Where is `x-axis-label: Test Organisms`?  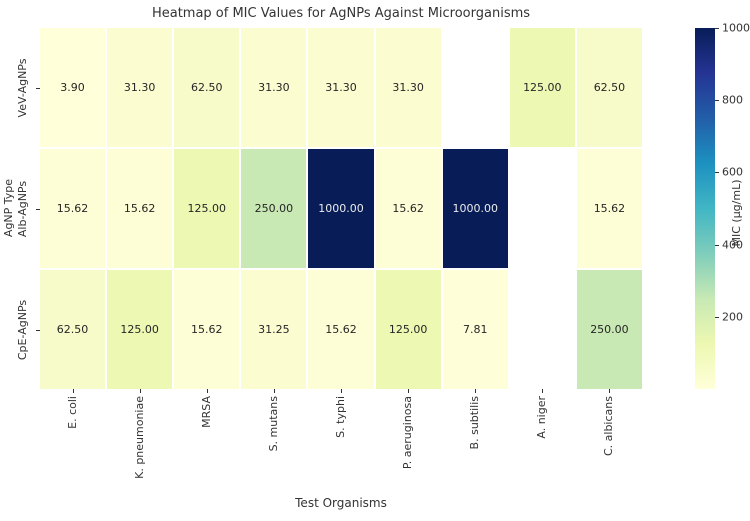
x-axis-label: Test Organisms is located at coordinates (341, 503).